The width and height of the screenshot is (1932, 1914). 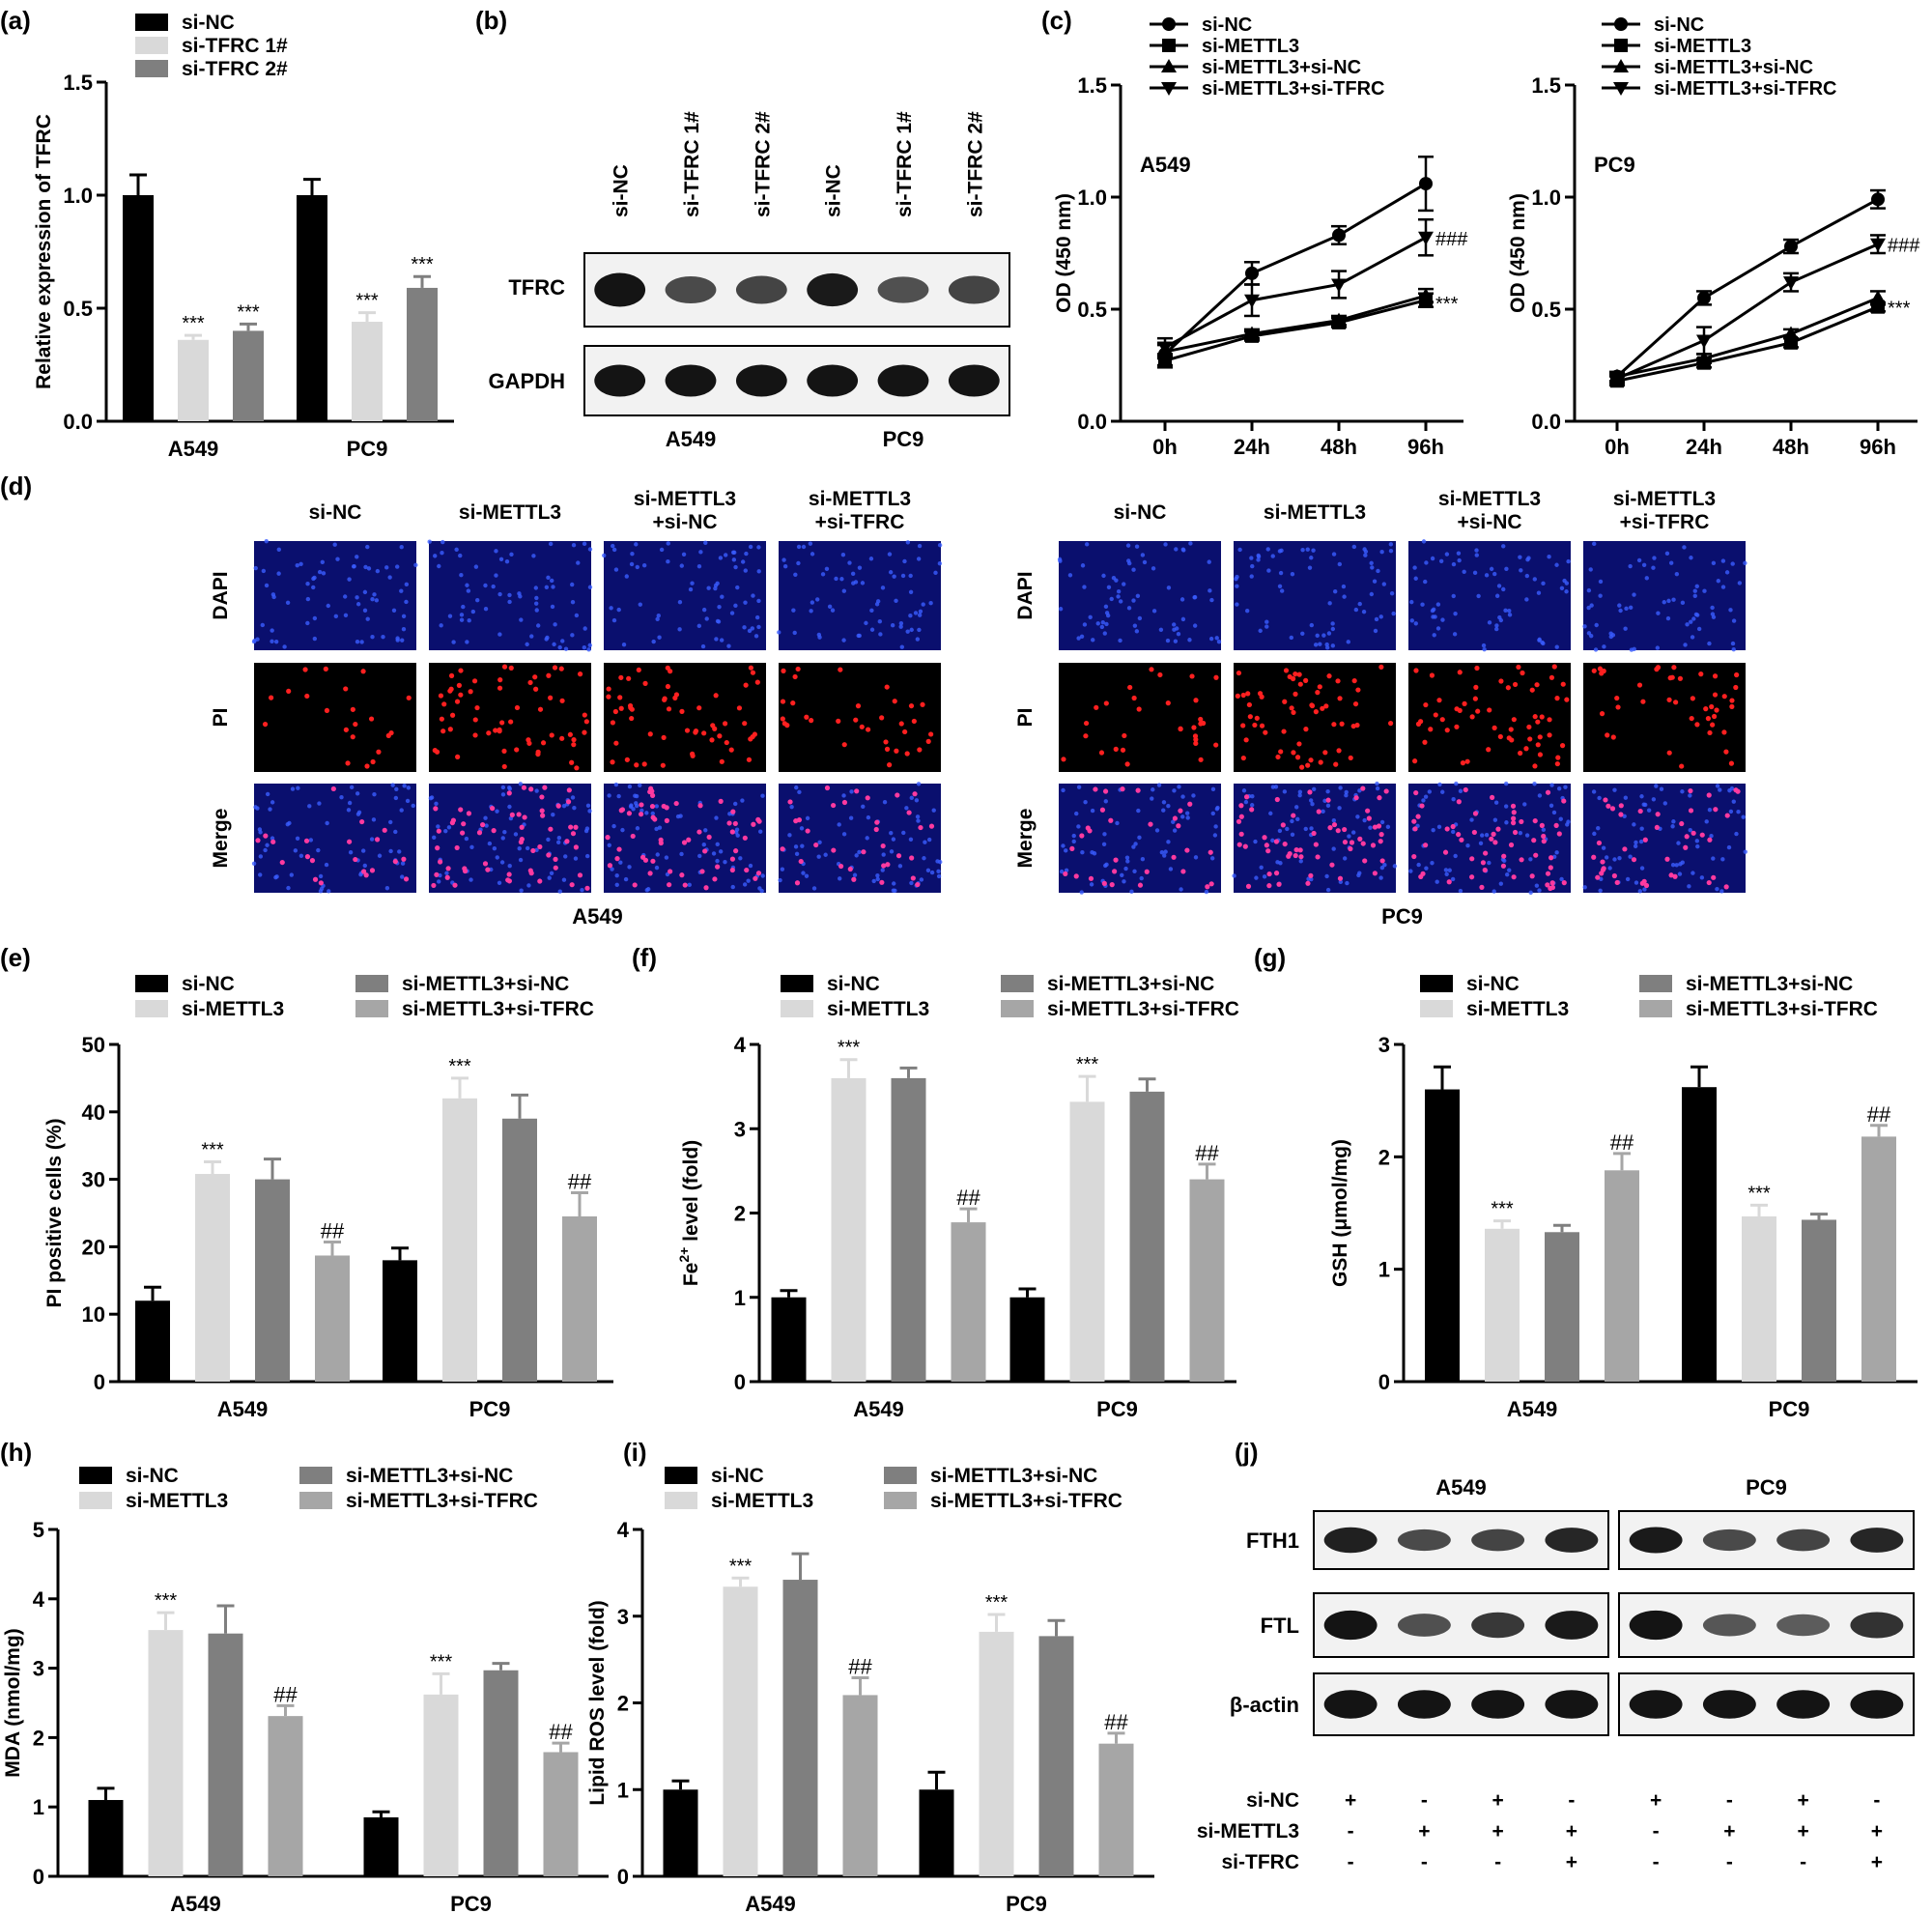 What do you see at coordinates (15, 958) in the screenshot?
I see `panel-label-e: (e)` at bounding box center [15, 958].